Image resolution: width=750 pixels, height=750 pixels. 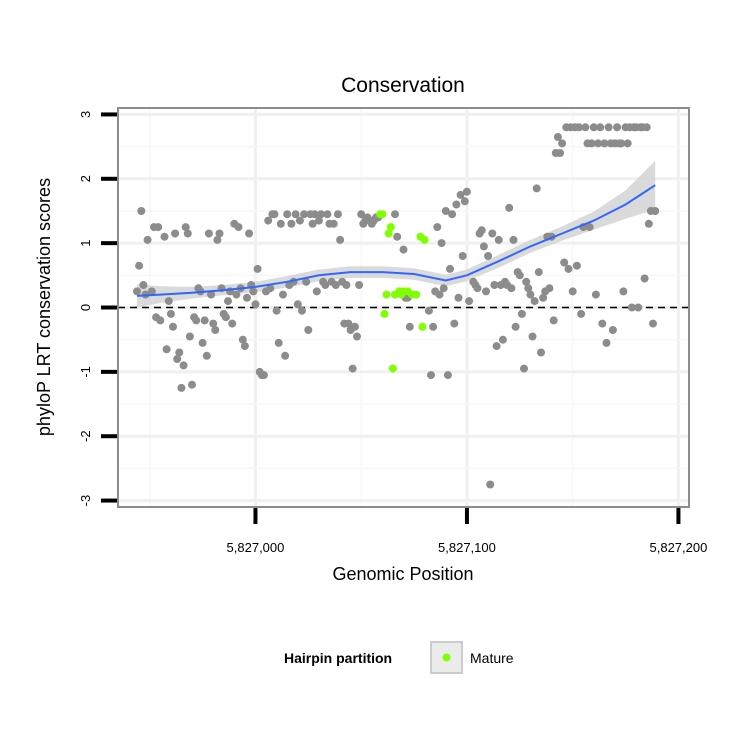 I want to click on x-tick-label: 5,827,200, so click(x=679, y=547).